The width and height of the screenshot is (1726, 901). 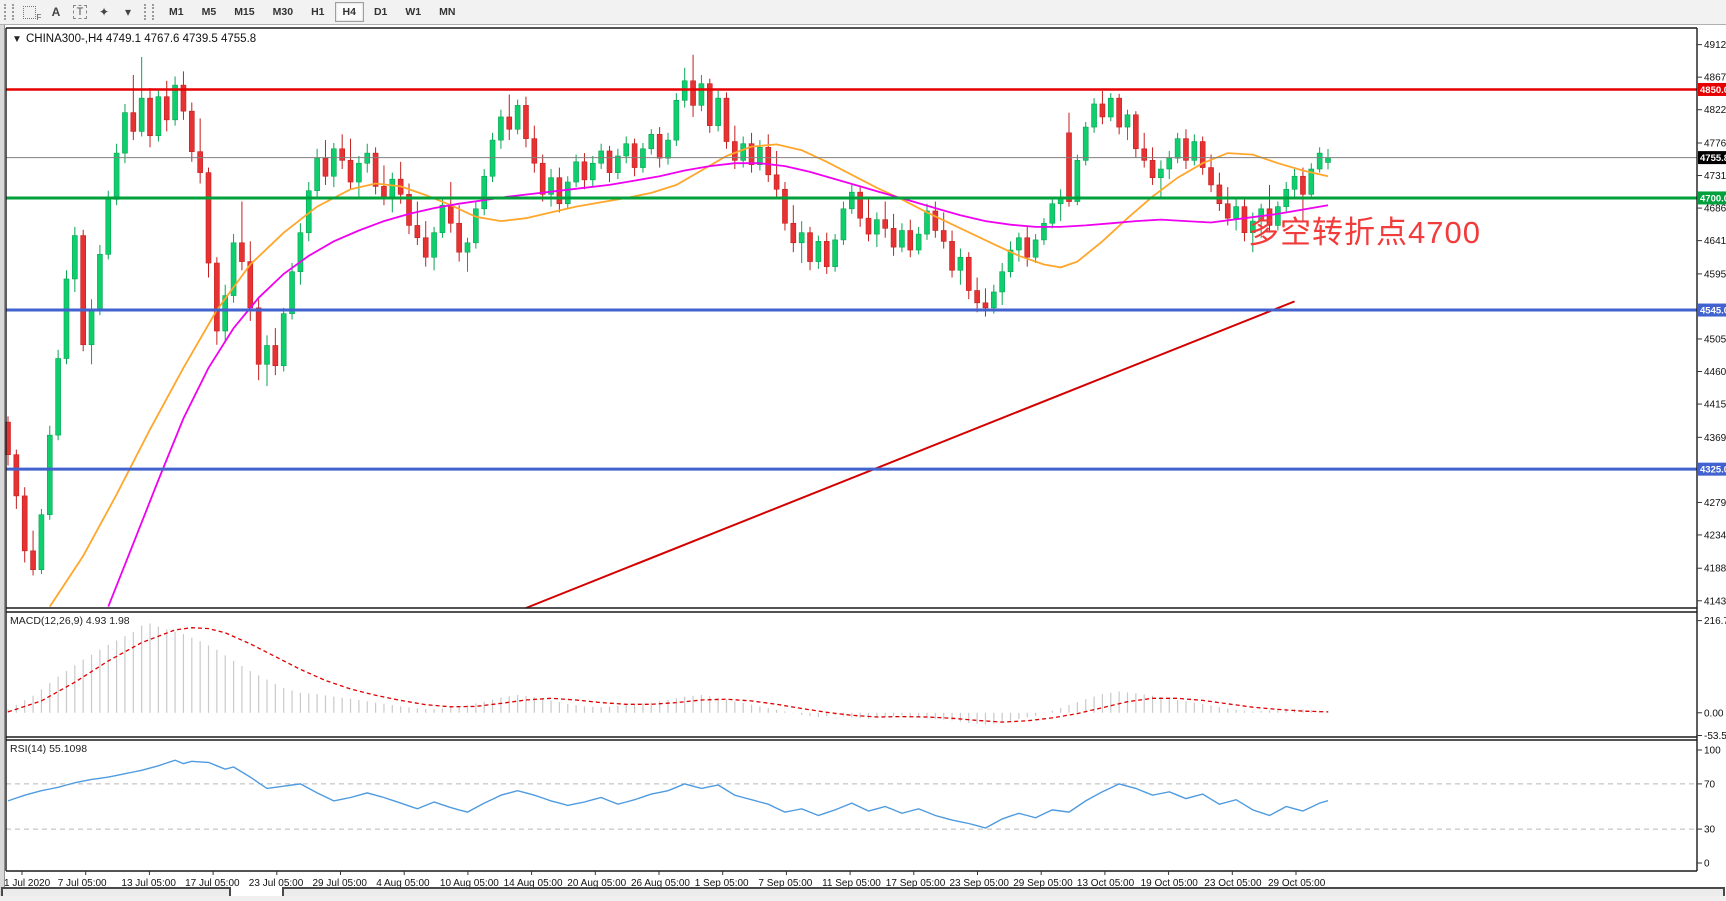 What do you see at coordinates (722, 883) in the screenshot?
I see `time-tick-label: 1 Sep 05:00` at bounding box center [722, 883].